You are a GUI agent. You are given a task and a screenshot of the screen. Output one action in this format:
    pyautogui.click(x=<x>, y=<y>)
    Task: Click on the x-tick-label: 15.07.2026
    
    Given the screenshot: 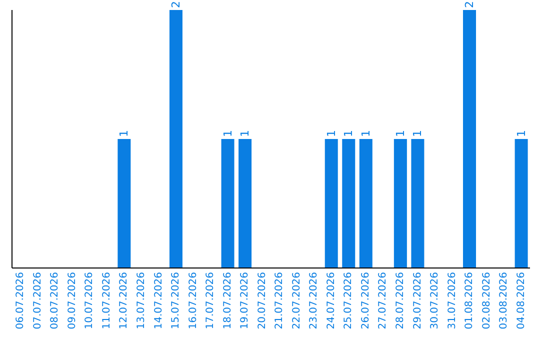 What is the action you would take?
    pyautogui.click(x=176, y=301)
    